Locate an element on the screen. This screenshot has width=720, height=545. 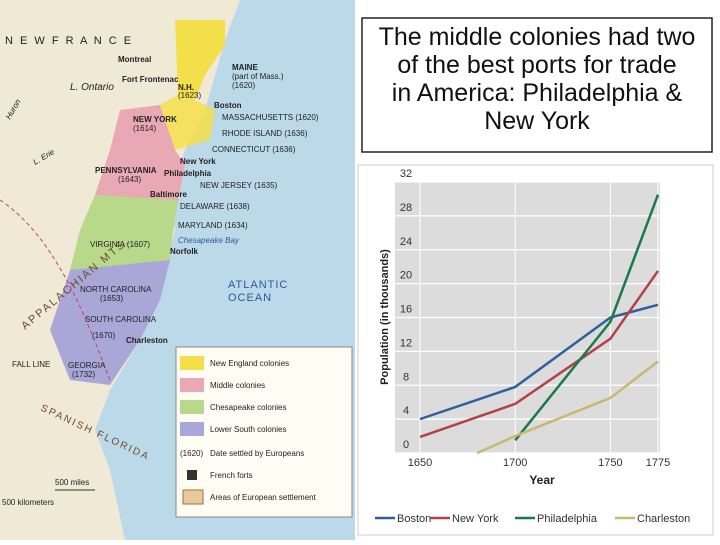
map-label: N.H. is located at coordinates (186, 87).